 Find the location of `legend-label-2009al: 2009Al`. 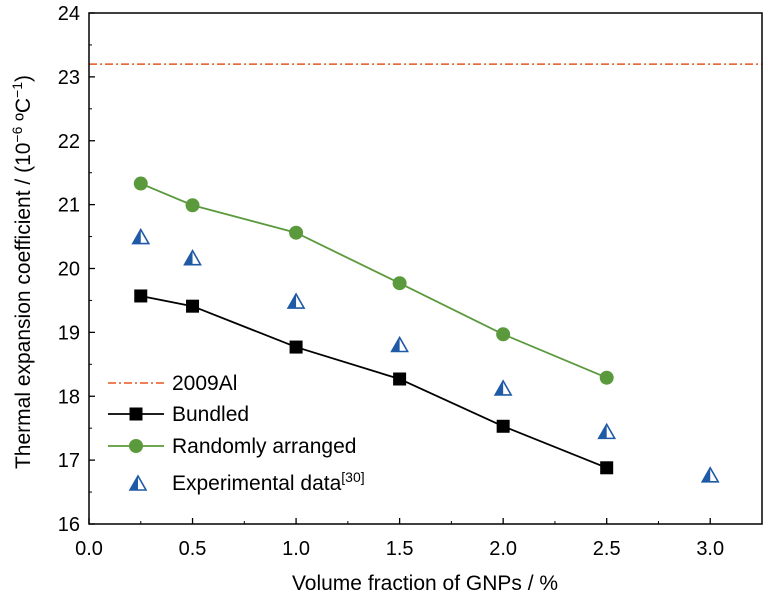

legend-label-2009al: 2009Al is located at coordinates (204, 383).